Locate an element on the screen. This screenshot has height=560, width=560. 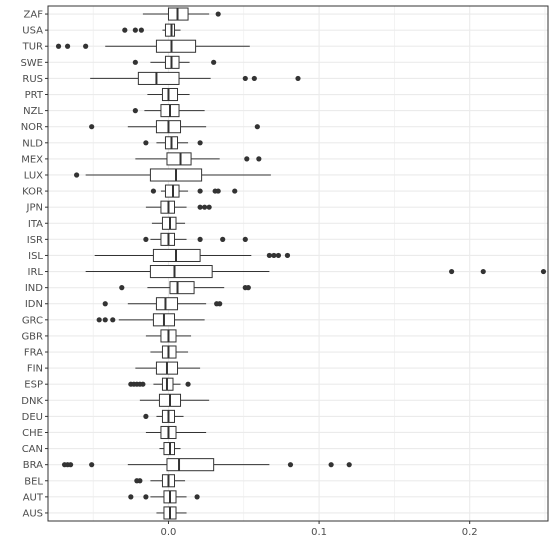
y-tick-label: AUS is located at coordinates (32, 513).